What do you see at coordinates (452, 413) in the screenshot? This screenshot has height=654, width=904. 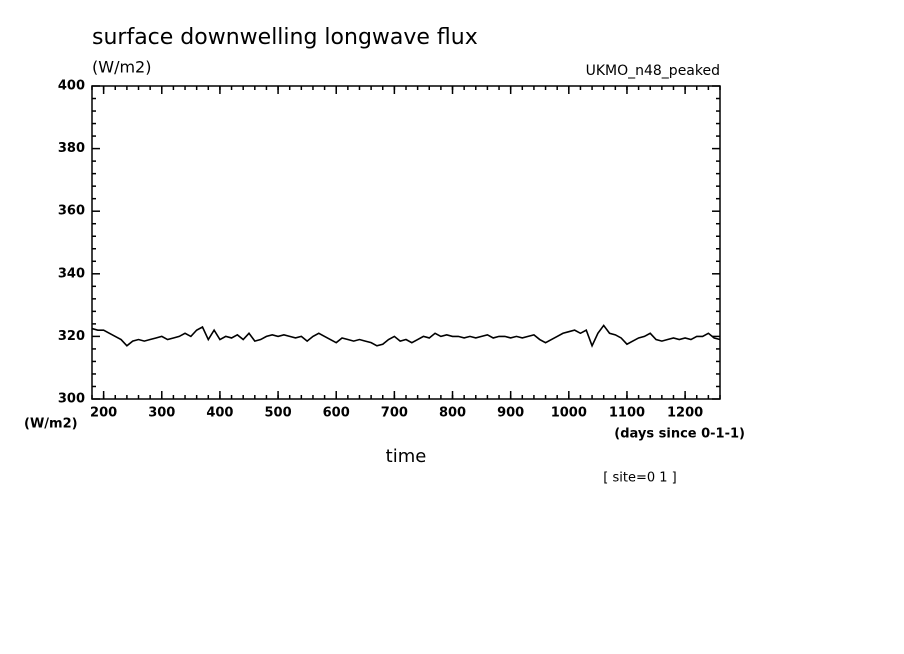 I see `x-tick-label: 800` at bounding box center [452, 413].